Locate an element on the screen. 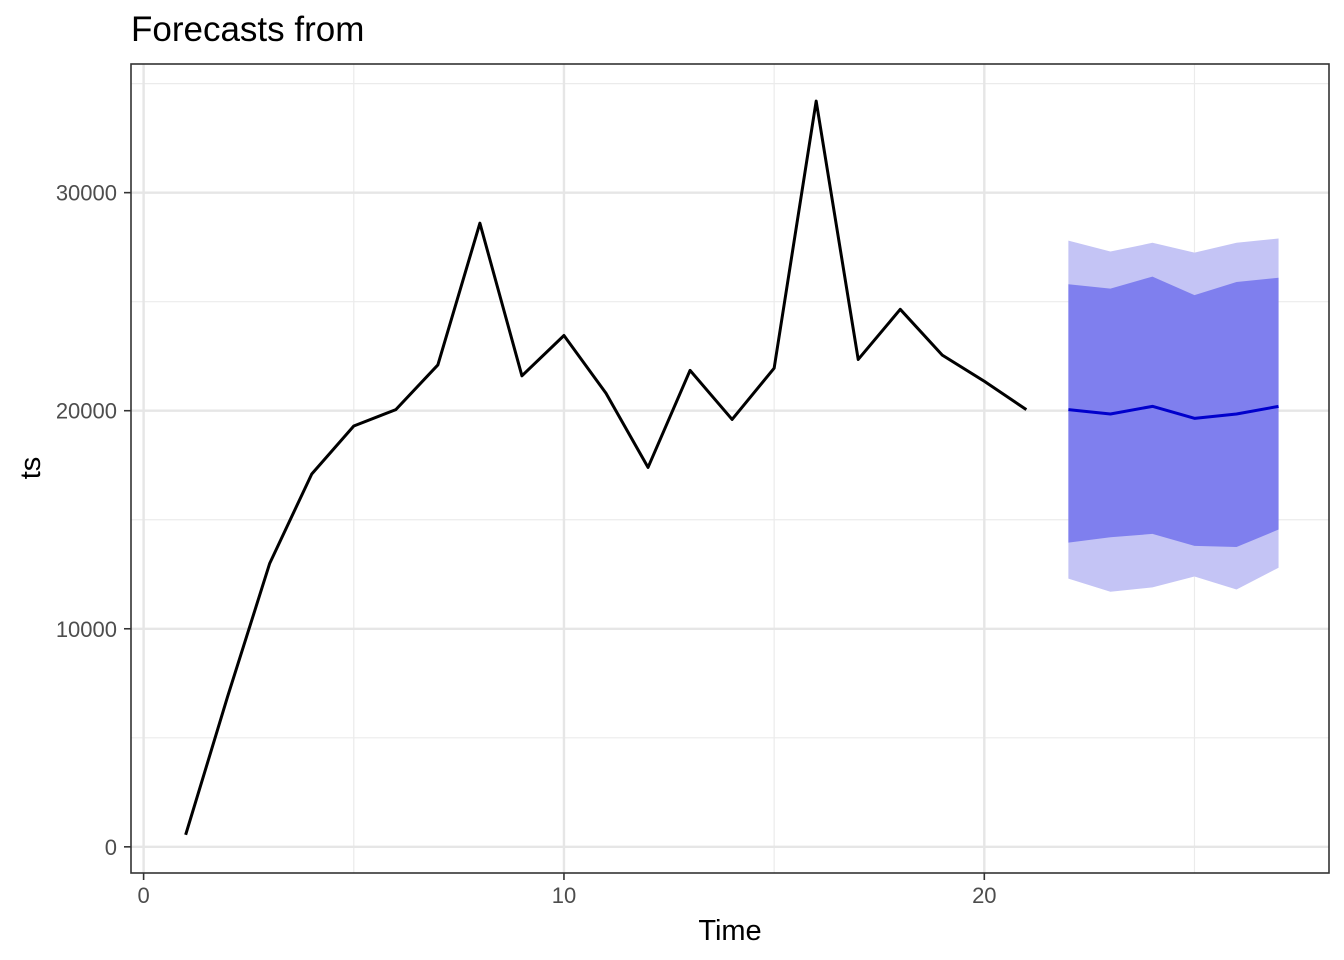  y-tick-label: 20000 is located at coordinates (86, 411).